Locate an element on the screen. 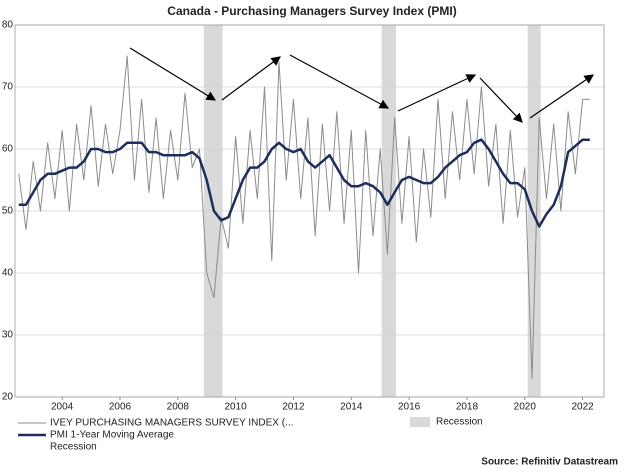  x-tick-label: 2016 is located at coordinates (409, 407).